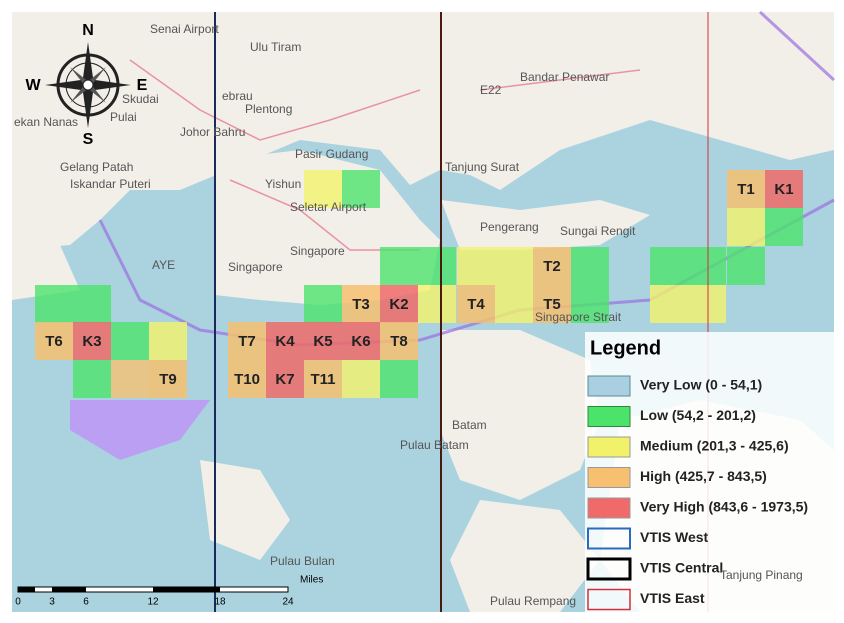  I want to click on cell-label: K3, so click(91, 341).